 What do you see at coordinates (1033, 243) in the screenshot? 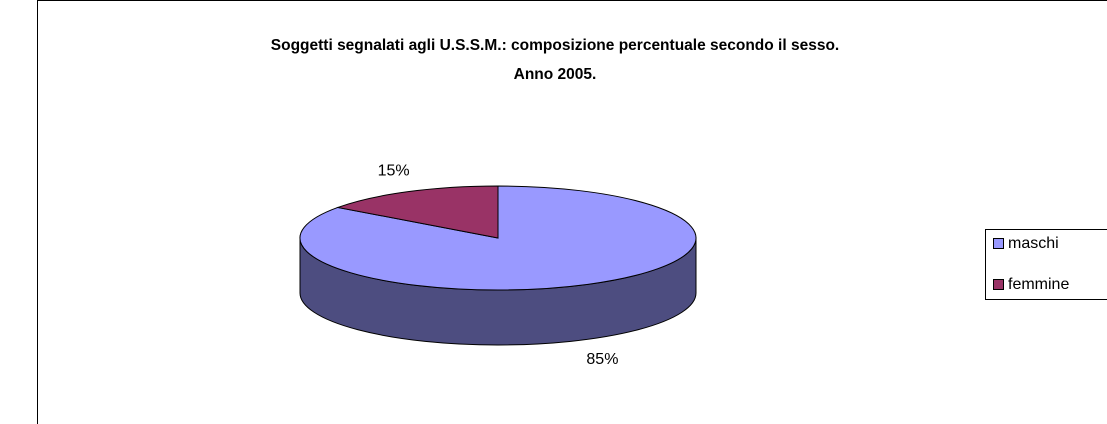
I see `legend-label: maschi` at bounding box center [1033, 243].